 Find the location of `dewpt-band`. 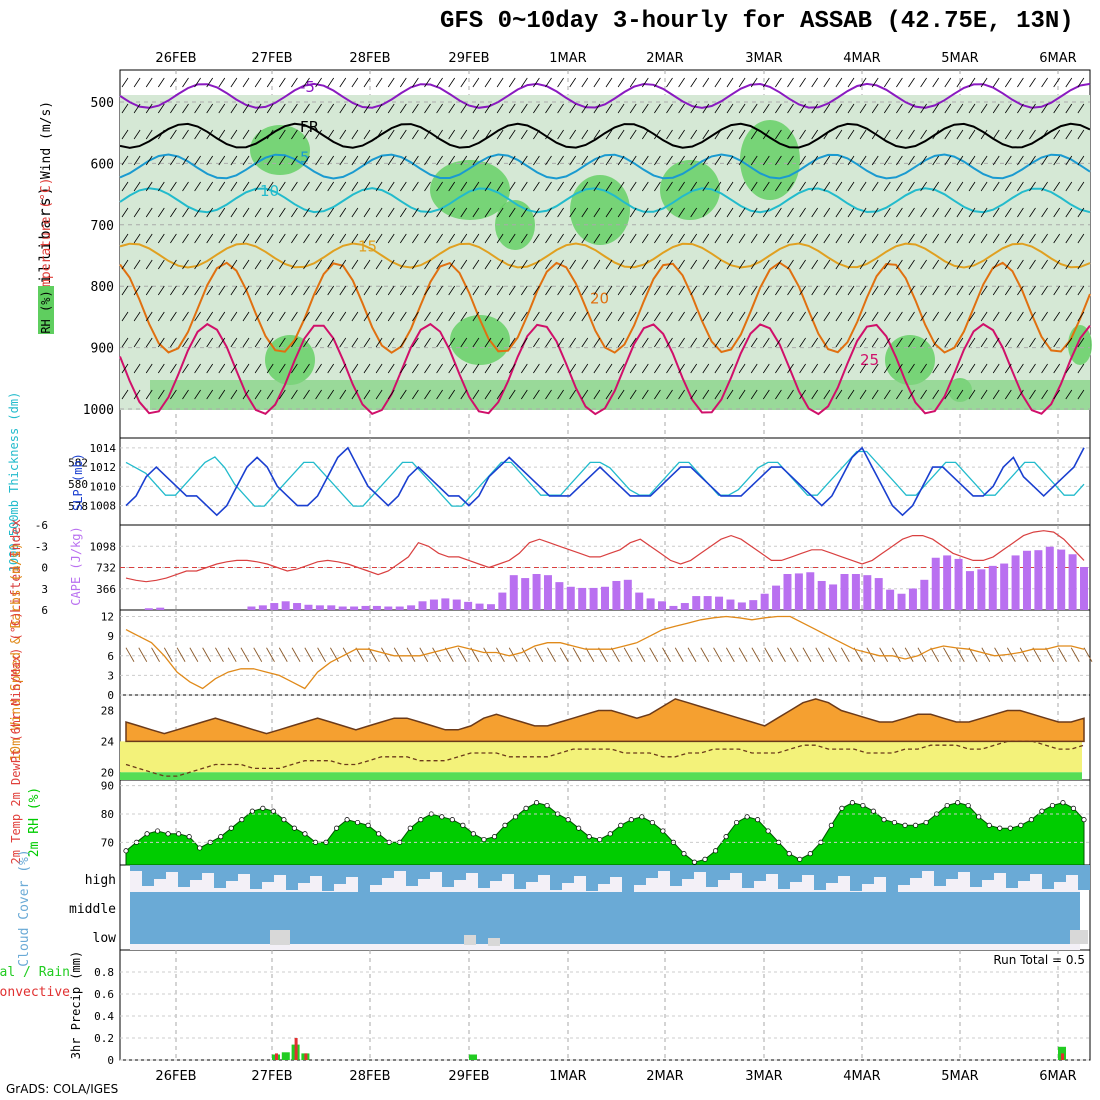

dewpt-band is located at coordinates (601, 757).